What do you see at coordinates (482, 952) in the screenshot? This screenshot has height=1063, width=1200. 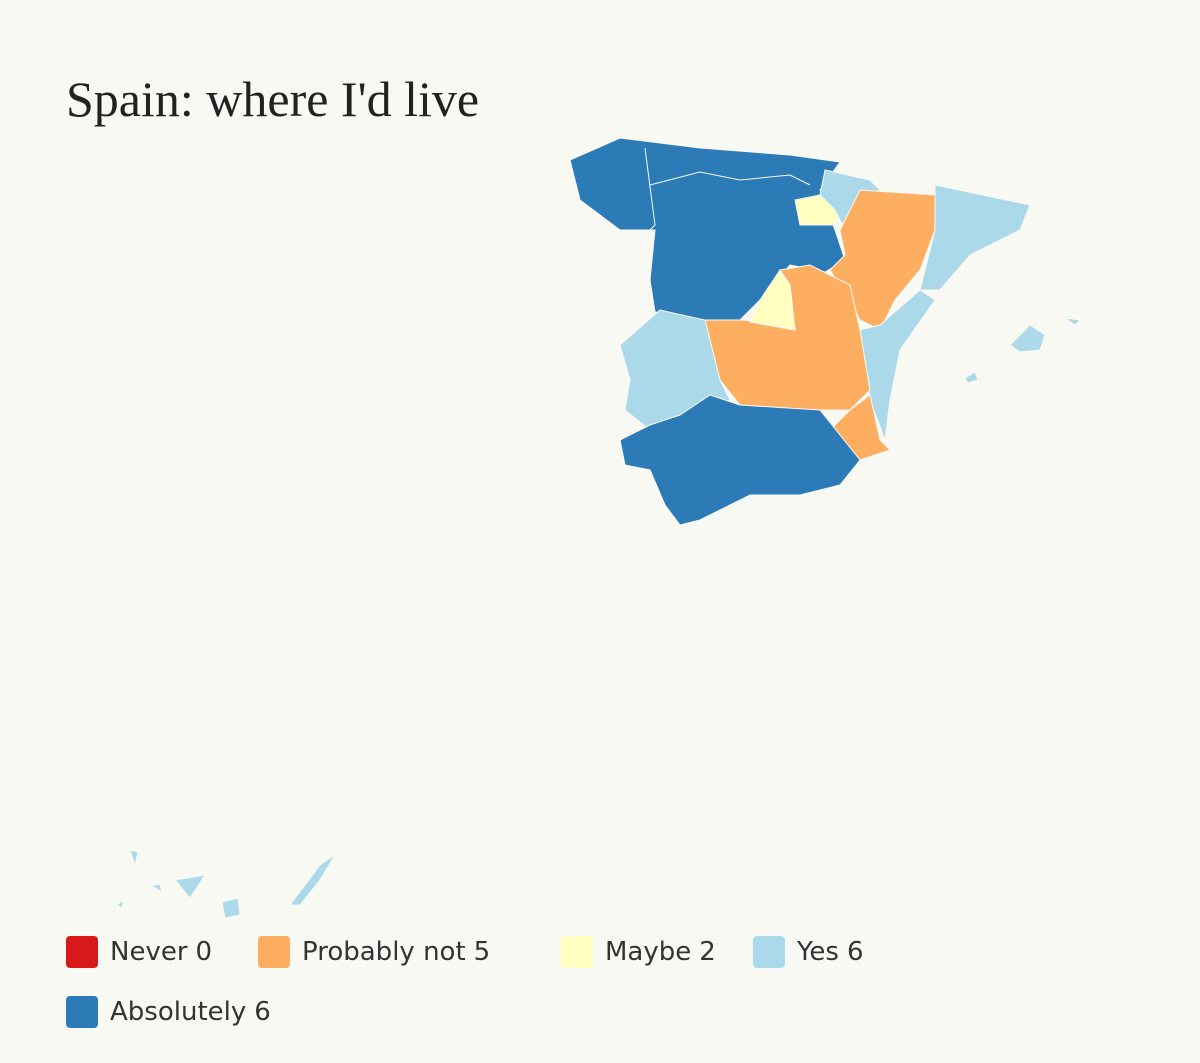 I see `legend-count: 5` at bounding box center [482, 952].